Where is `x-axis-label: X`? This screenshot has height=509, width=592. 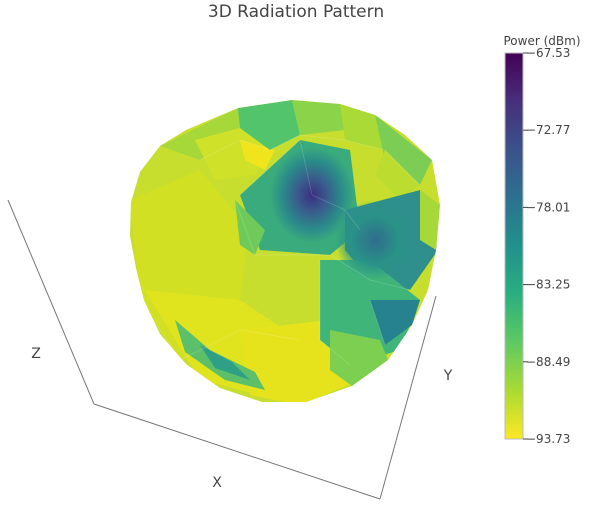
x-axis-label: X is located at coordinates (217, 483).